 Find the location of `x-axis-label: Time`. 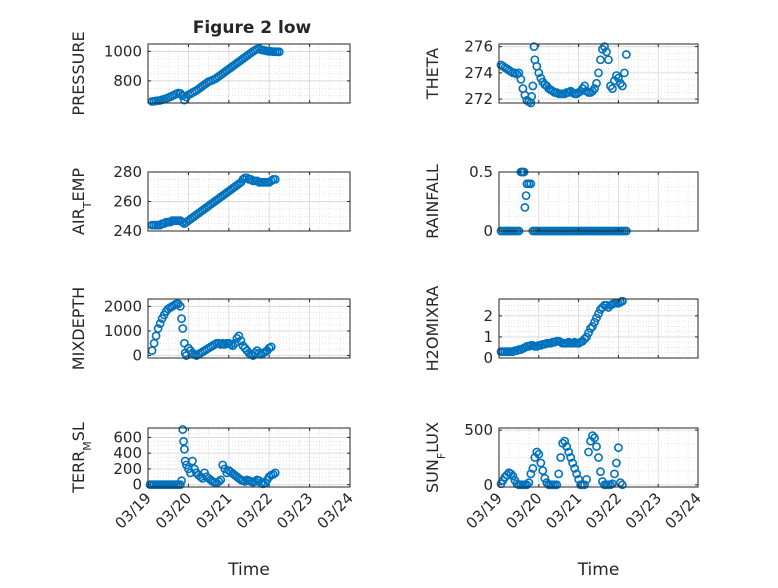

x-axis-label: Time is located at coordinates (248, 570).